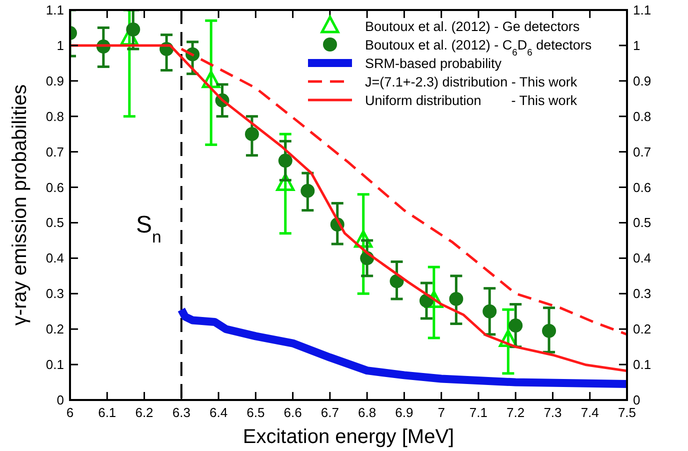 The height and width of the screenshot is (451, 688). What do you see at coordinates (55, 258) in the screenshot?
I see `y-tick-label: 0.4` at bounding box center [55, 258].